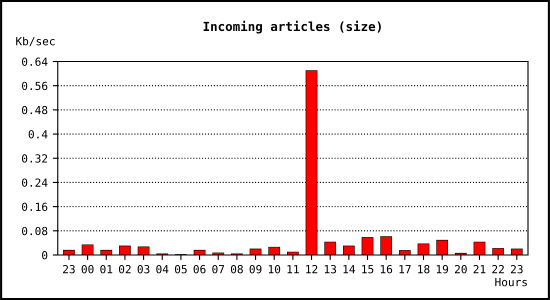  Describe the element at coordinates (312, 269) in the screenshot. I see `x-tick-label: 12` at that location.